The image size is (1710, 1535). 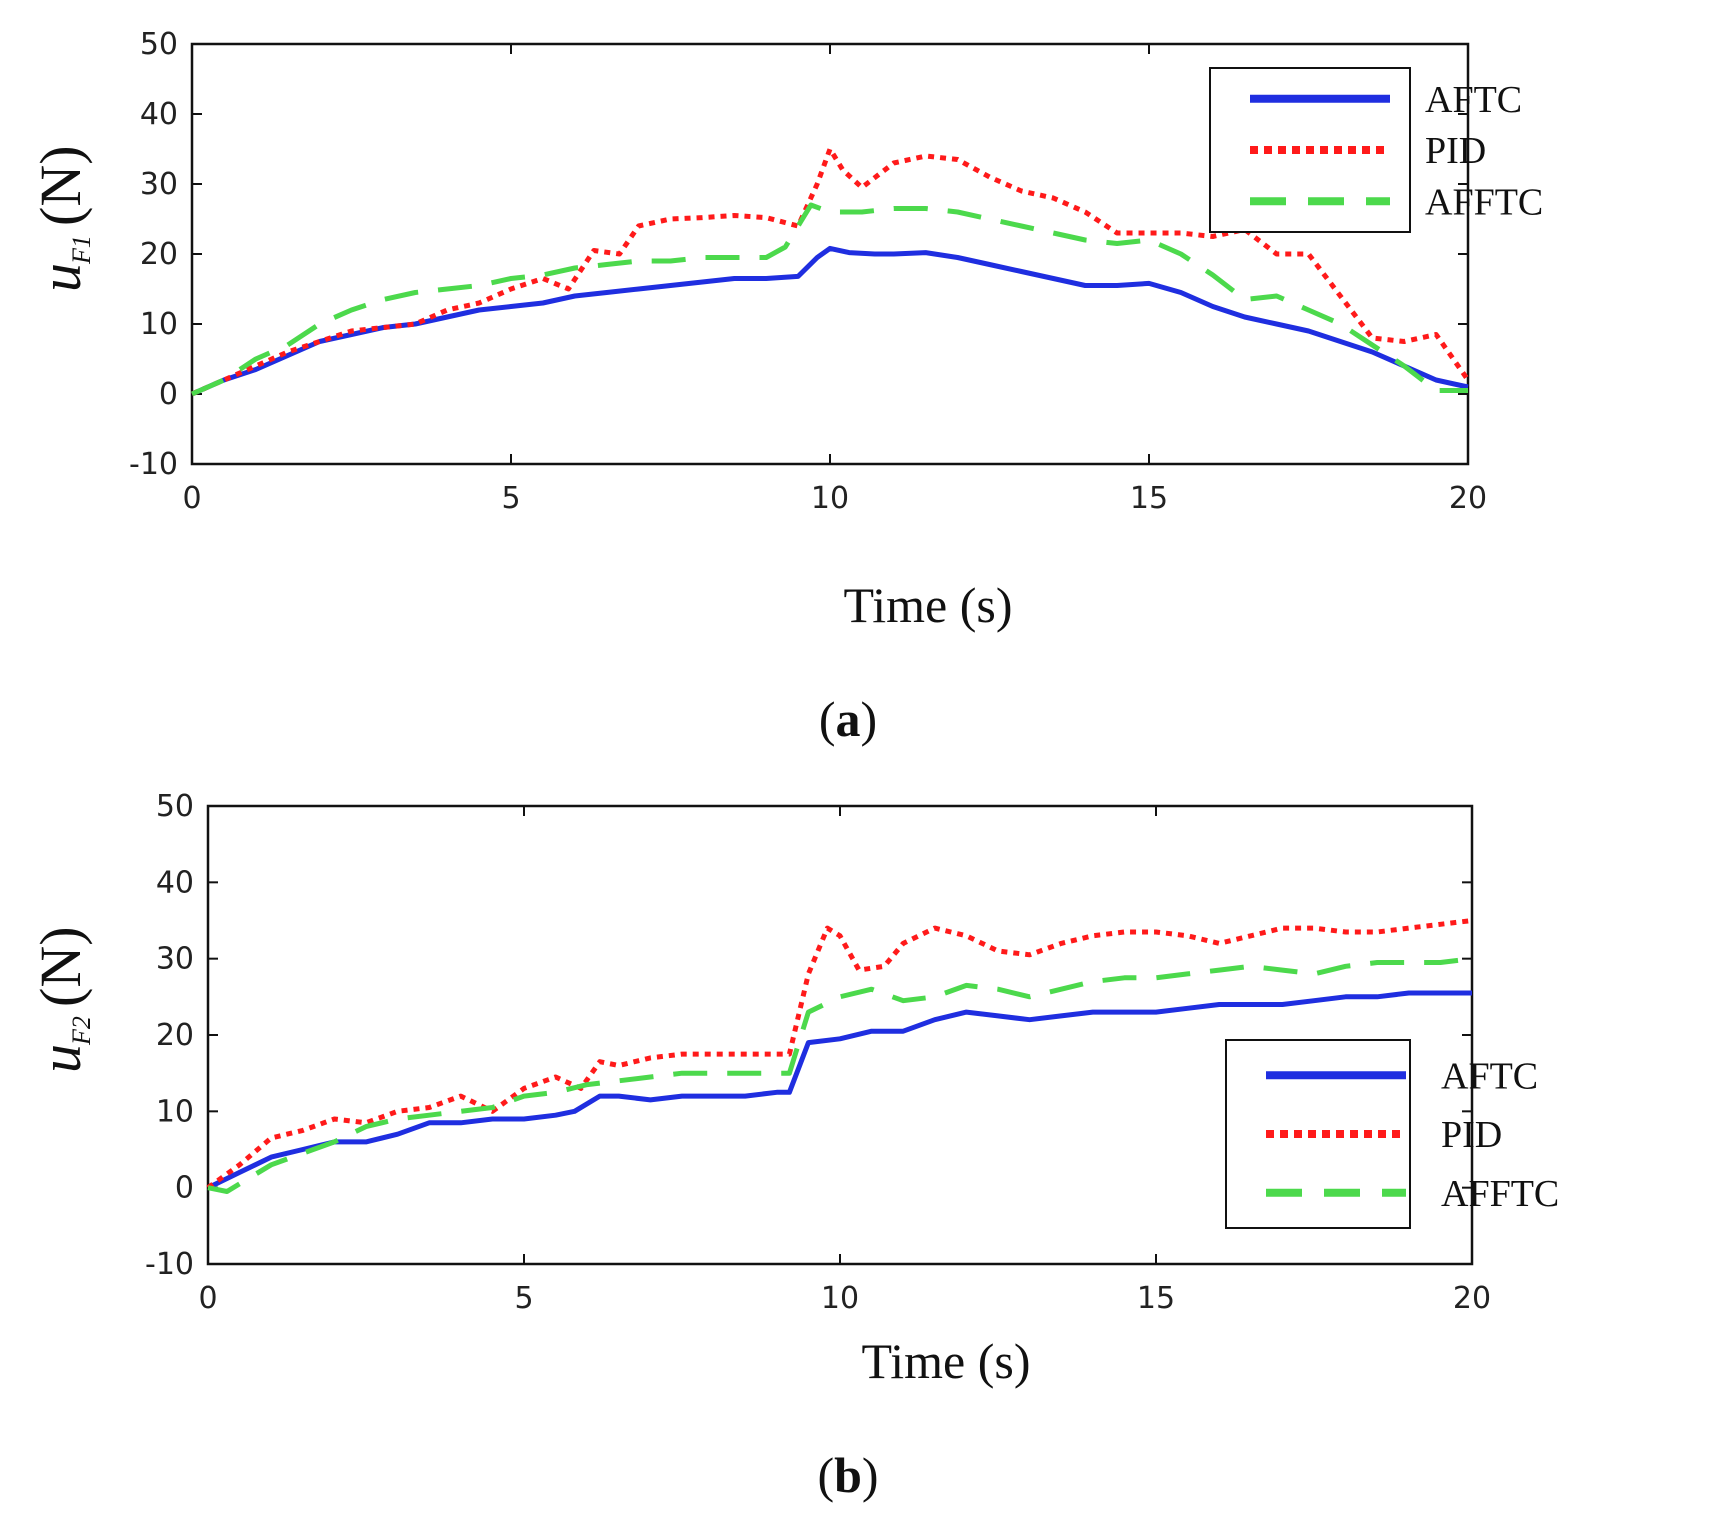 I want to click on panel-letter-b: b, so click(x=848, y=1475).